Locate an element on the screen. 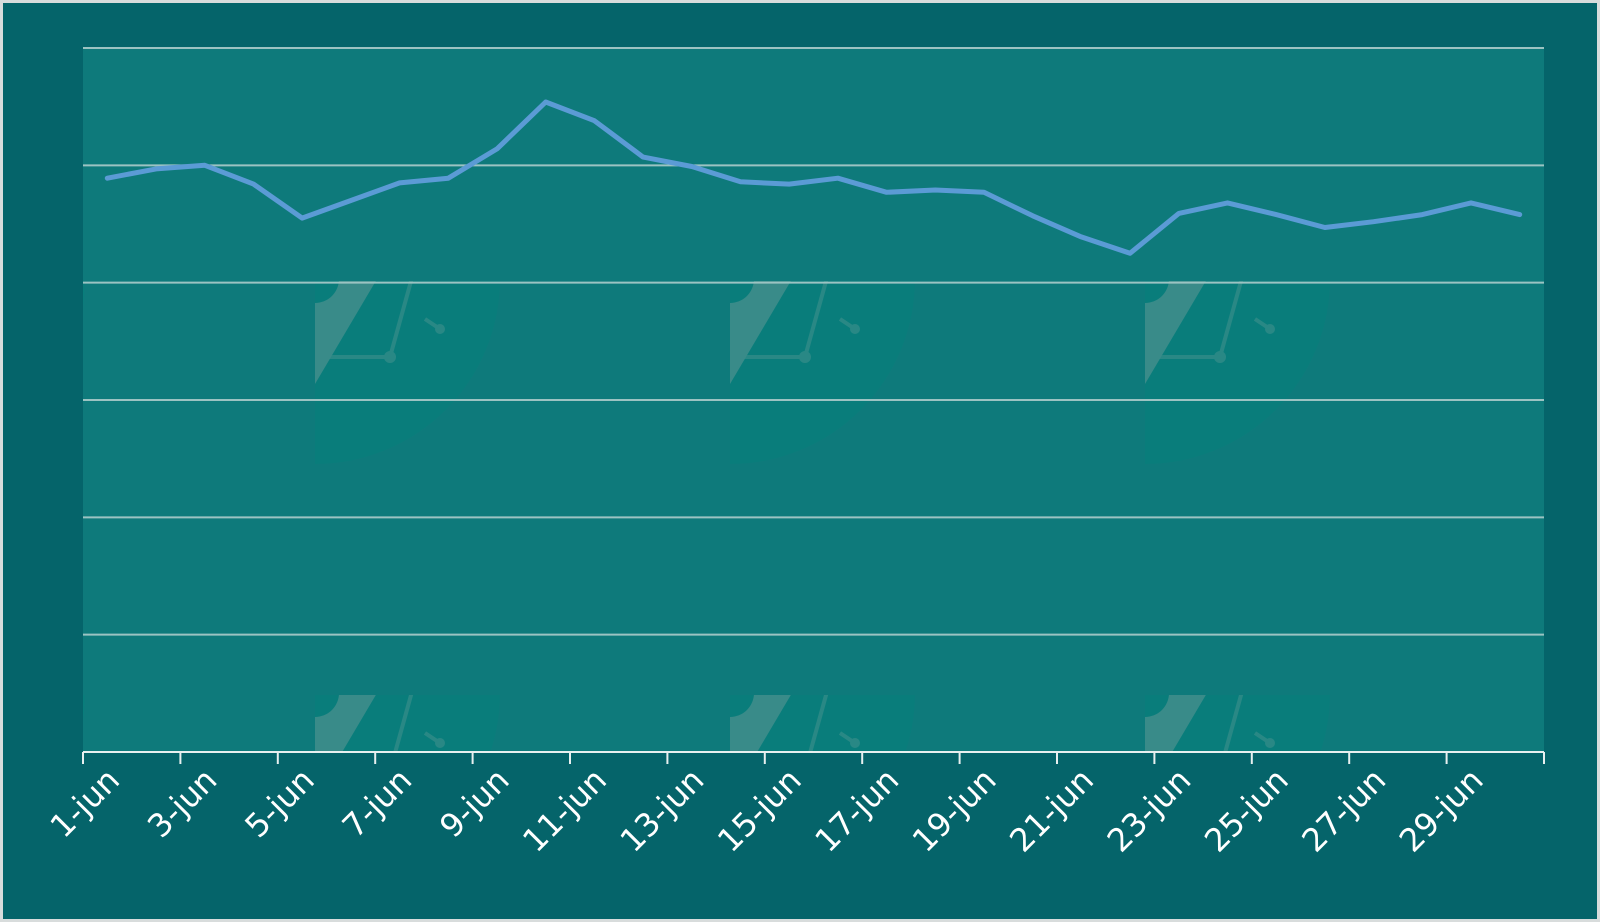  x-axis is located at coordinates (813, 757).